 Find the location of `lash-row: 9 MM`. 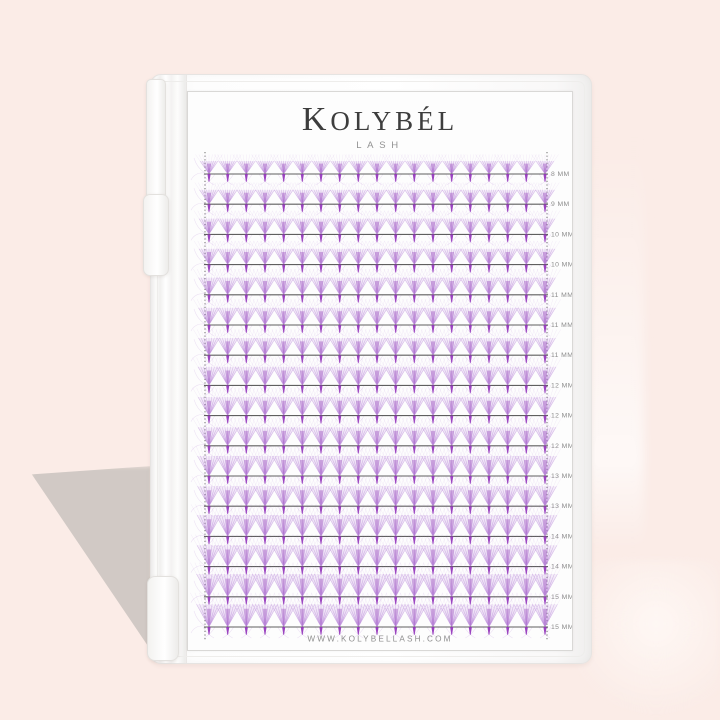

lash-row: 9 MM is located at coordinates (380, 199).